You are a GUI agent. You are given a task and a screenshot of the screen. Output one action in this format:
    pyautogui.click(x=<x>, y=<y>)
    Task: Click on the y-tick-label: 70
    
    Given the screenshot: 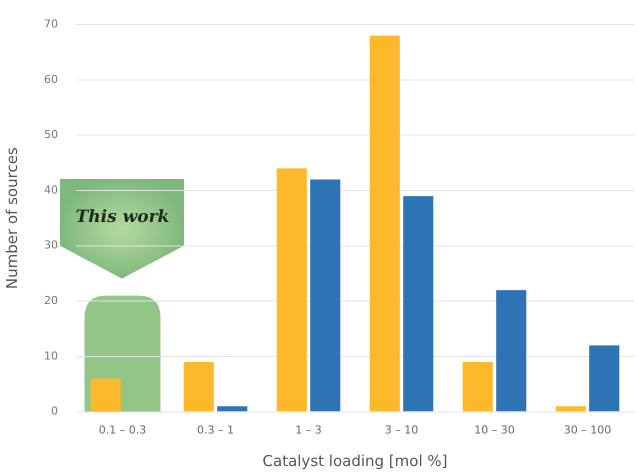 What is the action you would take?
    pyautogui.click(x=51, y=23)
    